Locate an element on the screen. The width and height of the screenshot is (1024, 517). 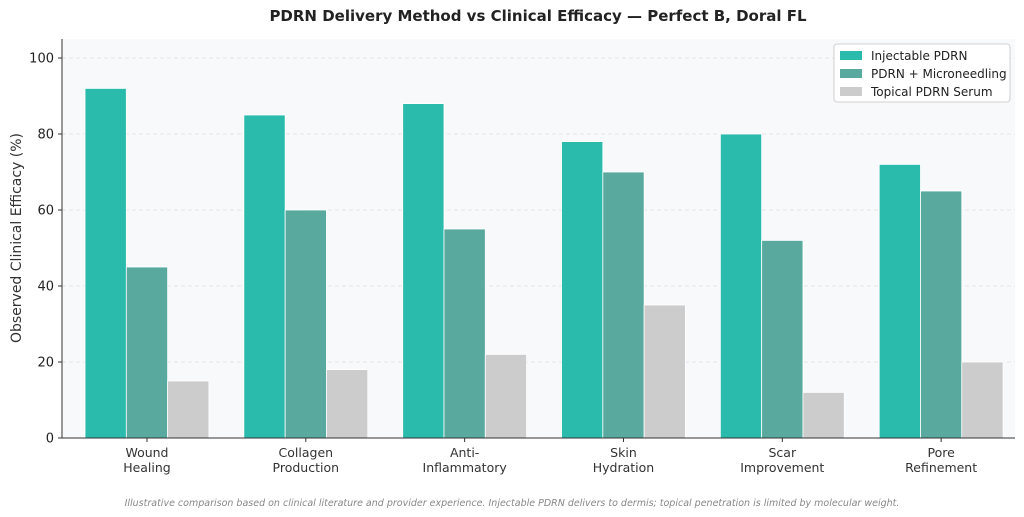
legend-box is located at coordinates (922, 73).